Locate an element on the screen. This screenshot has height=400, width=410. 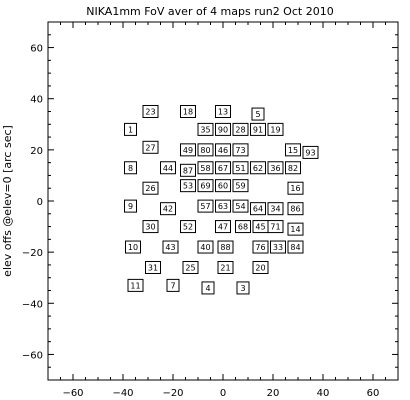
feed-marker: 88 is located at coordinates (225, 247).